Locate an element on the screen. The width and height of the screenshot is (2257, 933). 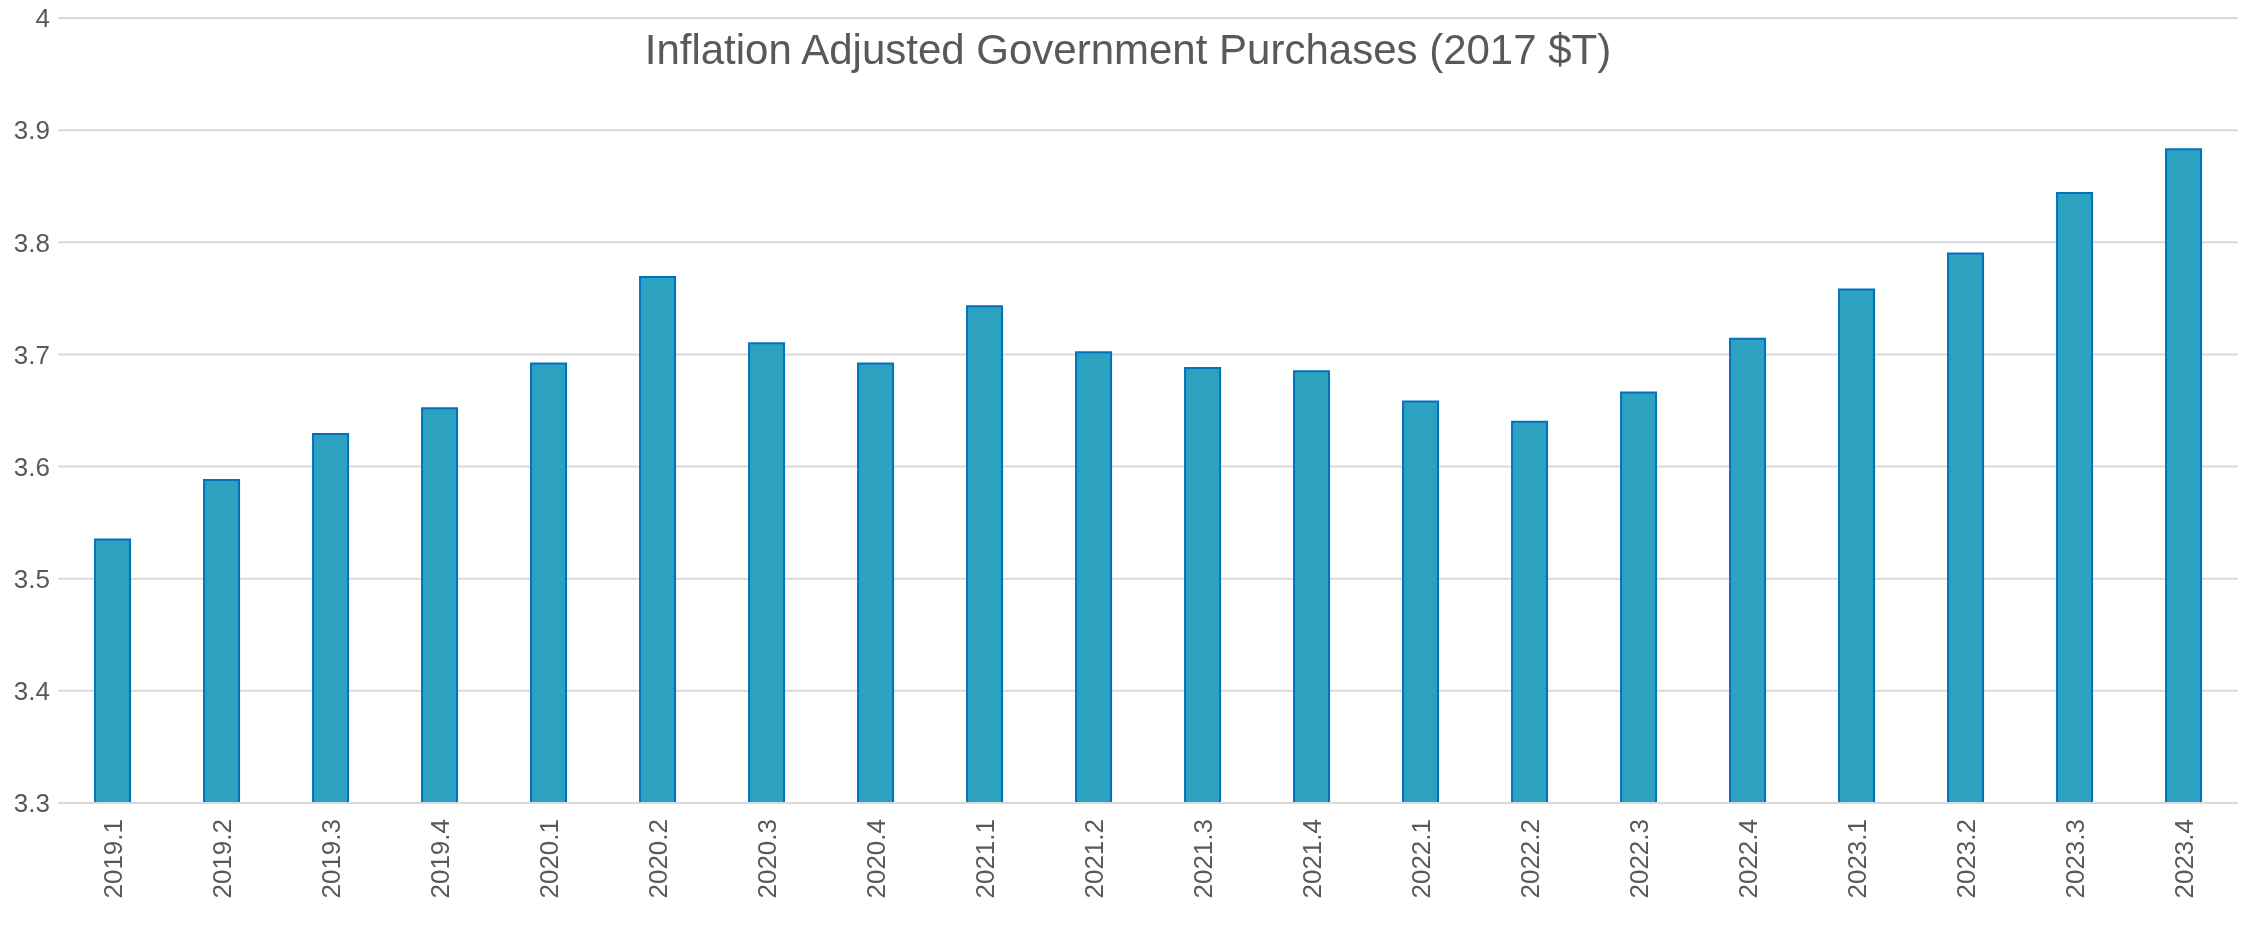
x-tick-label: 2023.4 is located at coordinates (2183, 859).